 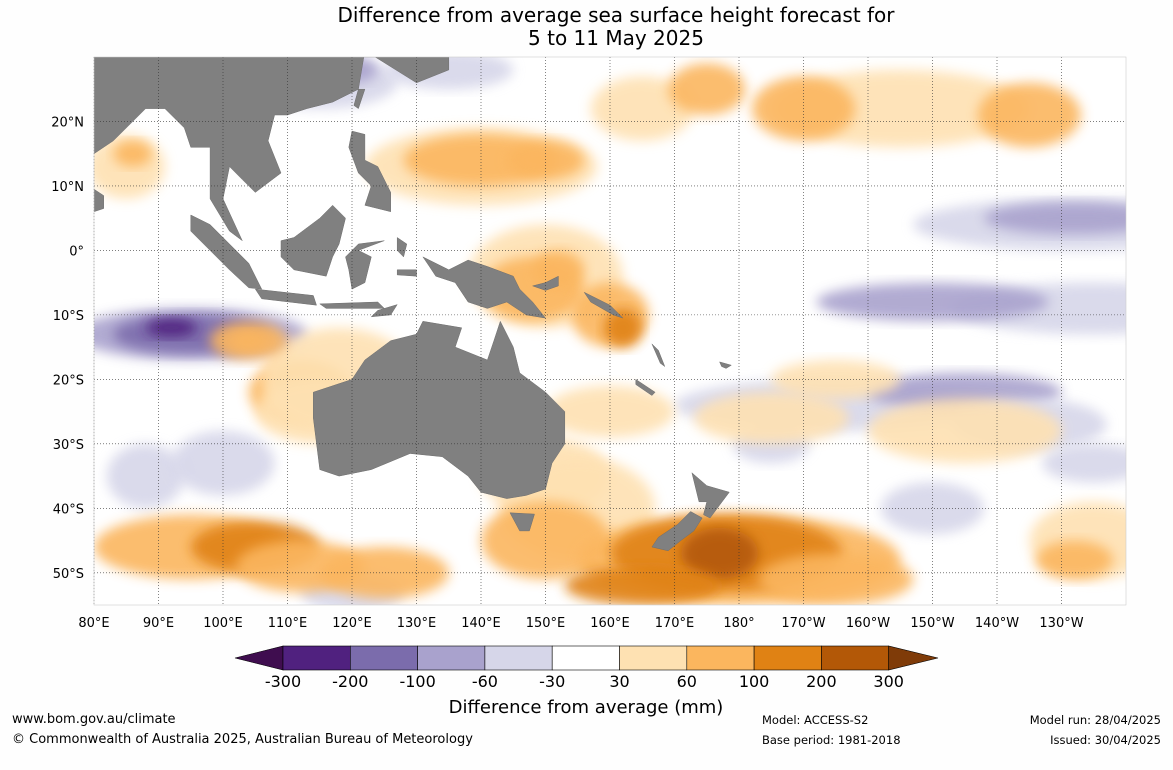 What do you see at coordinates (619, 681) in the screenshot?
I see `legend-tick: 30` at bounding box center [619, 681].